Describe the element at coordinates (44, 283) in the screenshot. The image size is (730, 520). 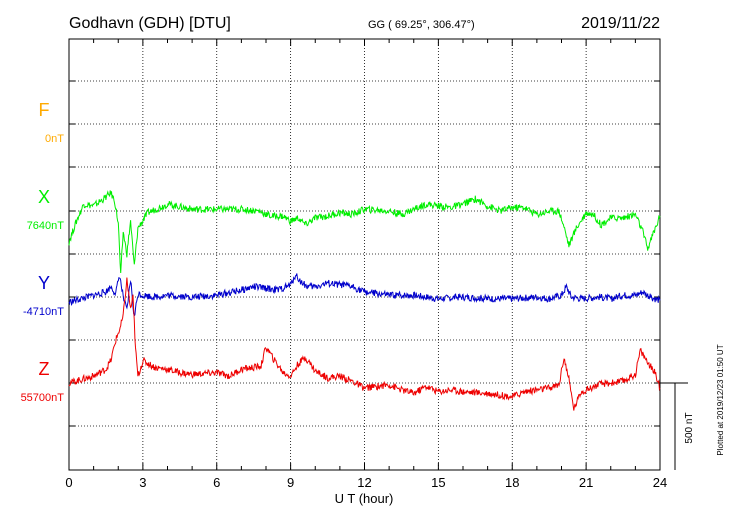
I see `series-name-y: Y` at that location.